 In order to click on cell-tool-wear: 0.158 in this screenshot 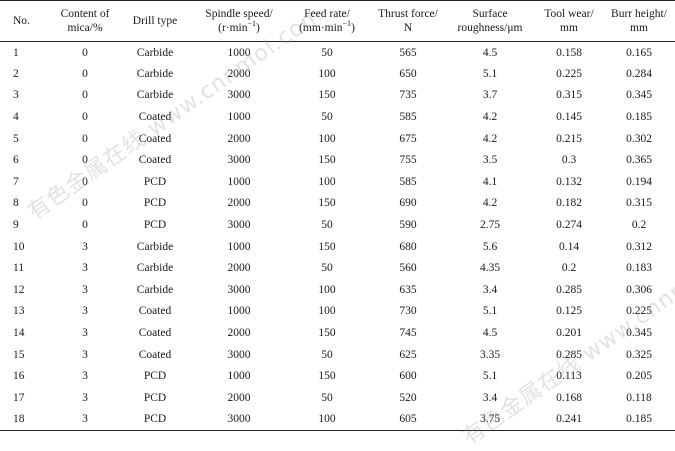, I will do `click(569, 52)`.